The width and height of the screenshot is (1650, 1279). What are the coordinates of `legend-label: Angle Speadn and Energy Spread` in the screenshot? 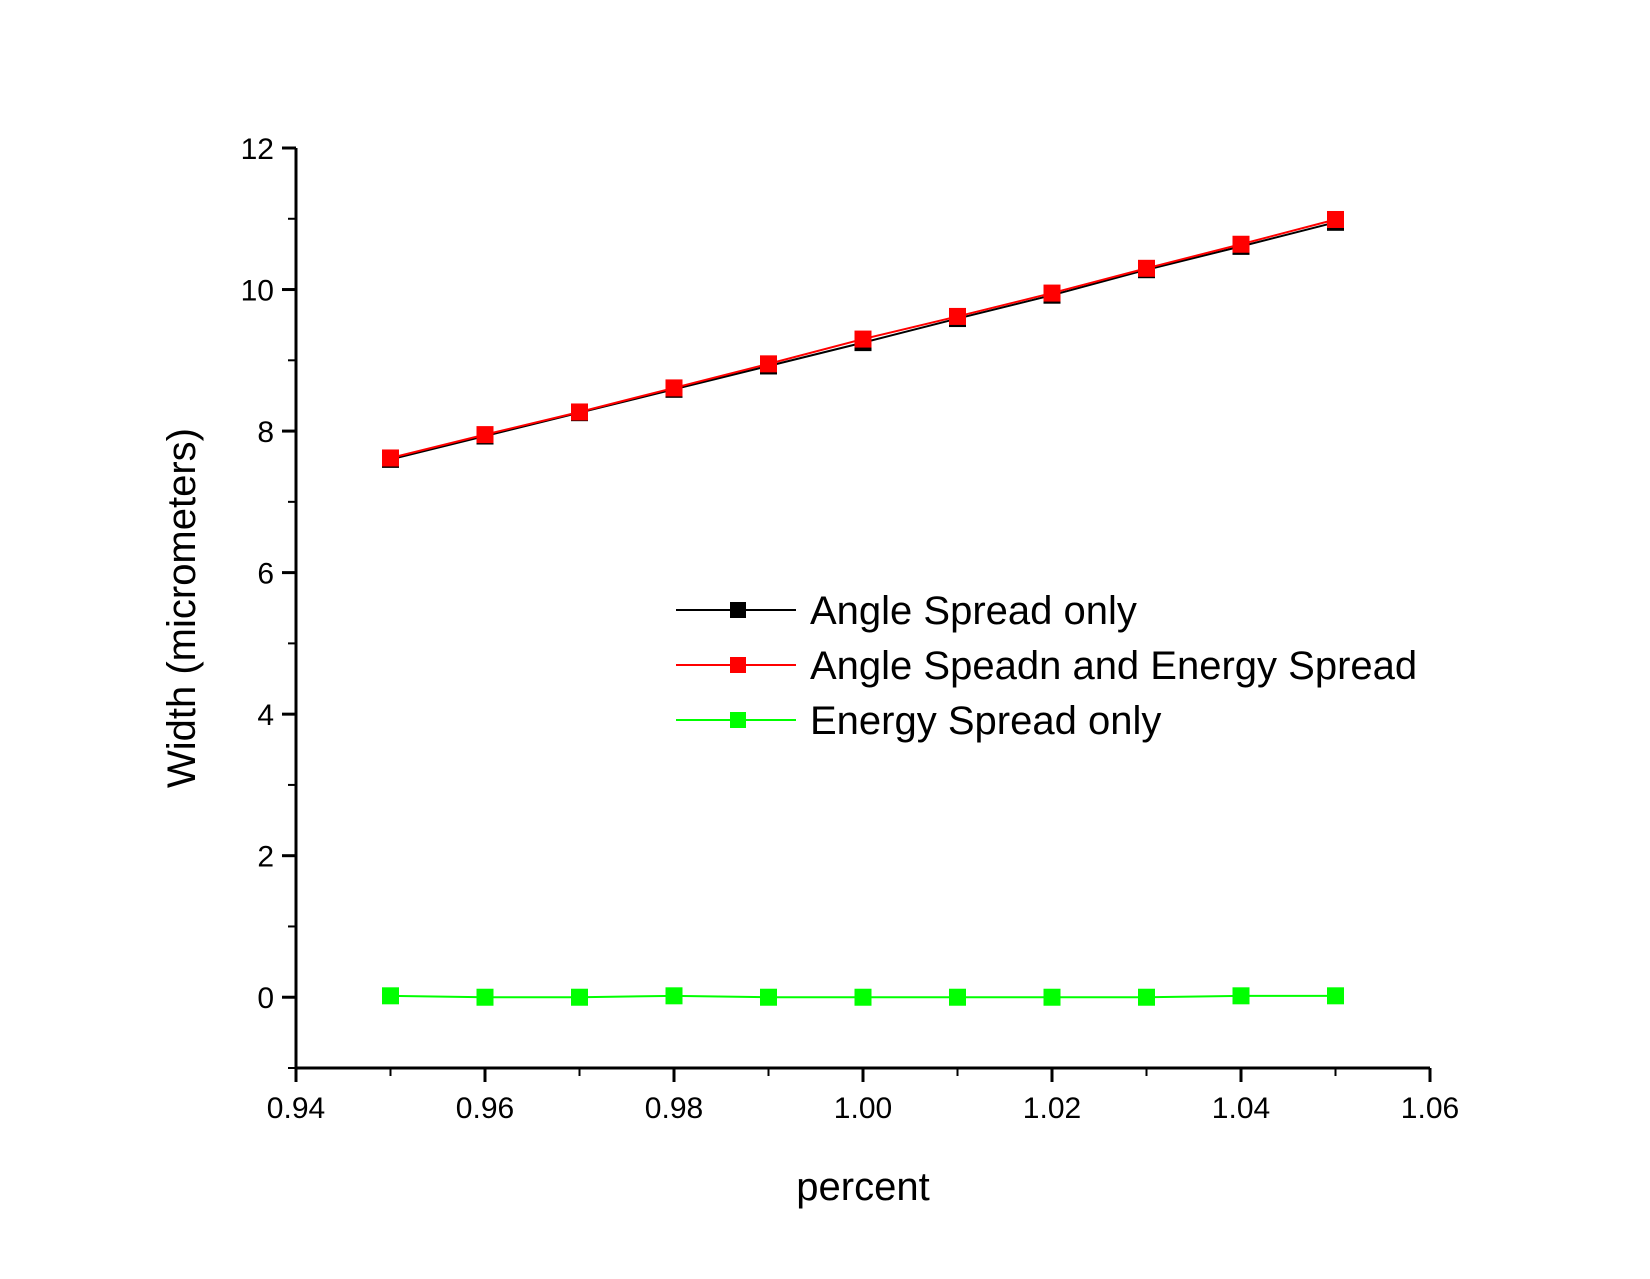 It's located at (1113, 666).